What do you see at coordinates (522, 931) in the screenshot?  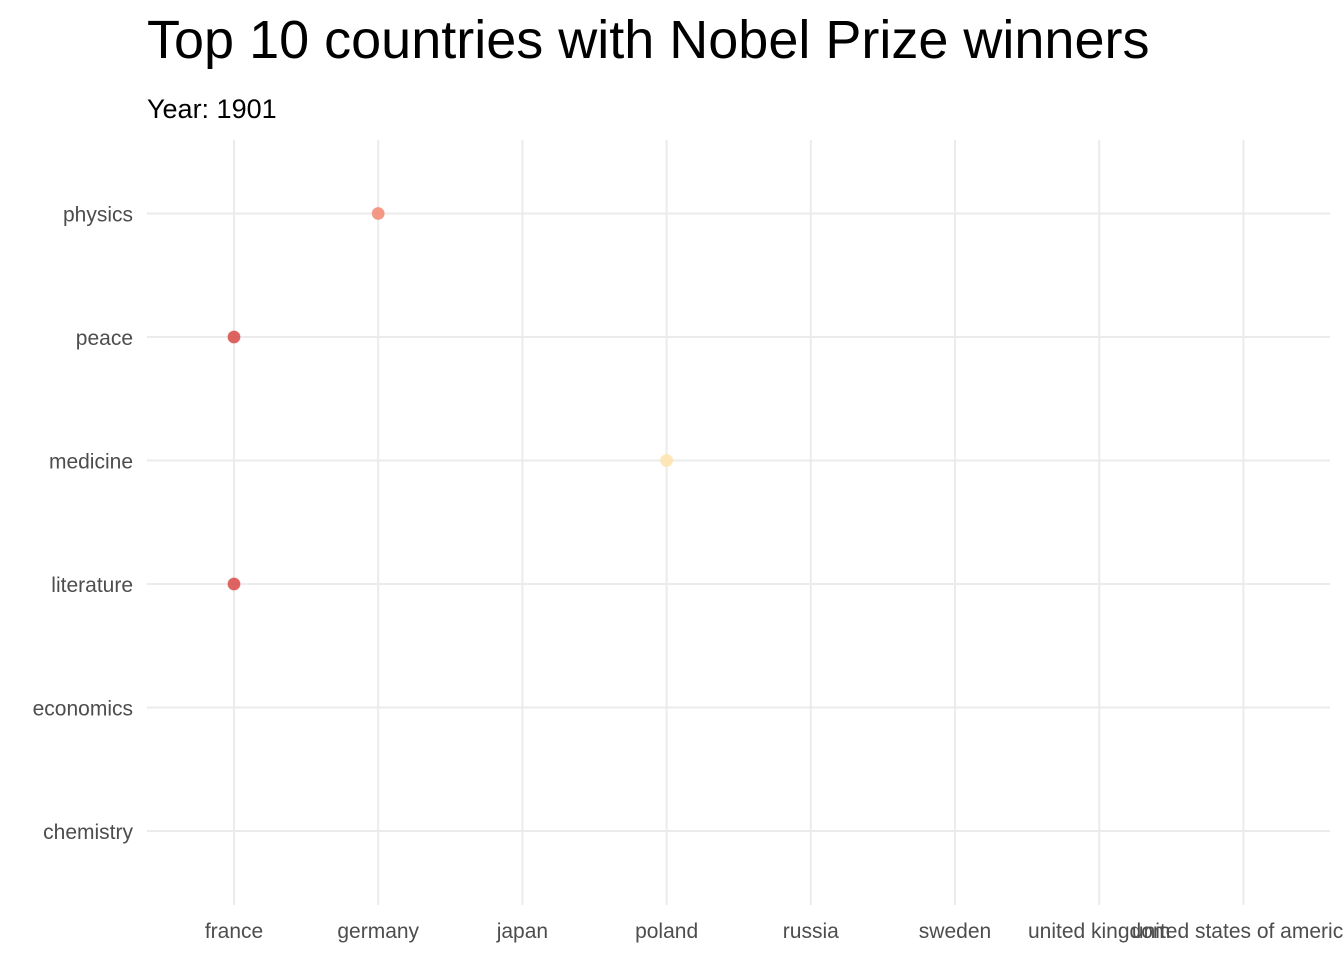 I see `x-tick-label-japan: japan` at bounding box center [522, 931].